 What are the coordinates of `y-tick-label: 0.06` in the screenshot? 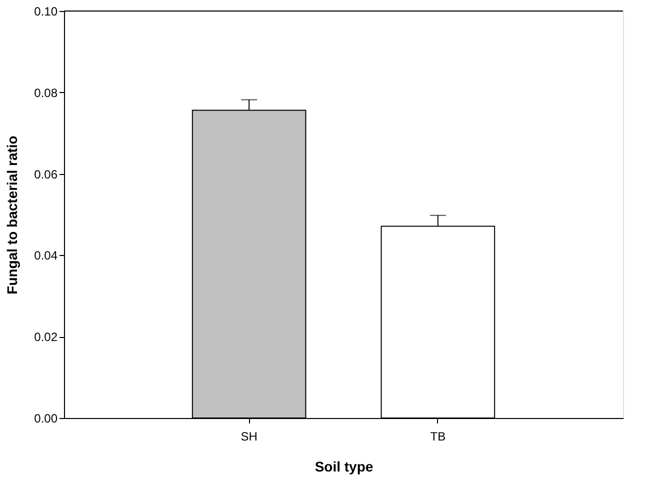 It's located at (46, 174).